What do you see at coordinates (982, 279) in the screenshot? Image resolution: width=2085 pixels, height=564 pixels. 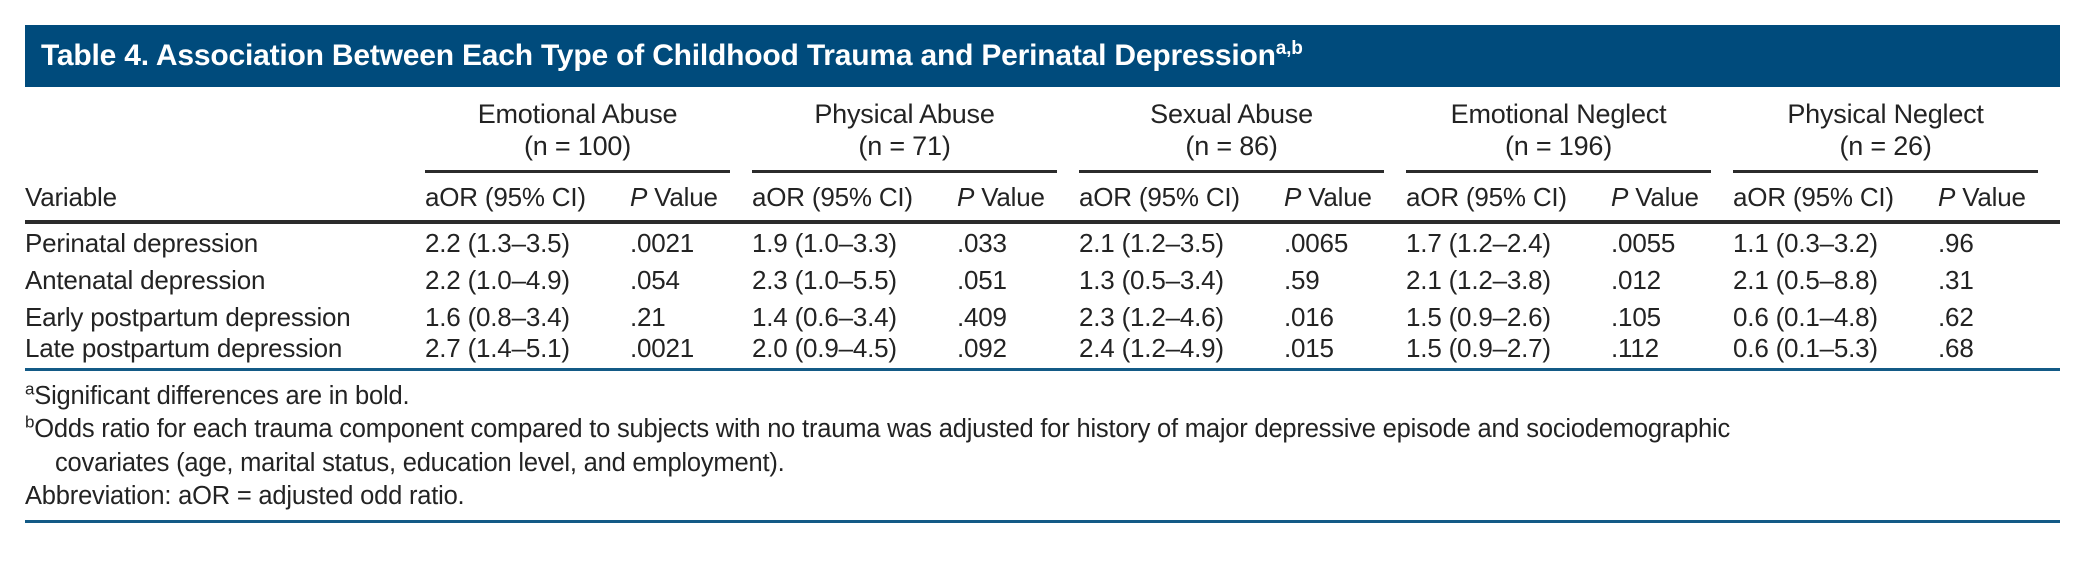 I see `p-value-cell: .051` at bounding box center [982, 279].